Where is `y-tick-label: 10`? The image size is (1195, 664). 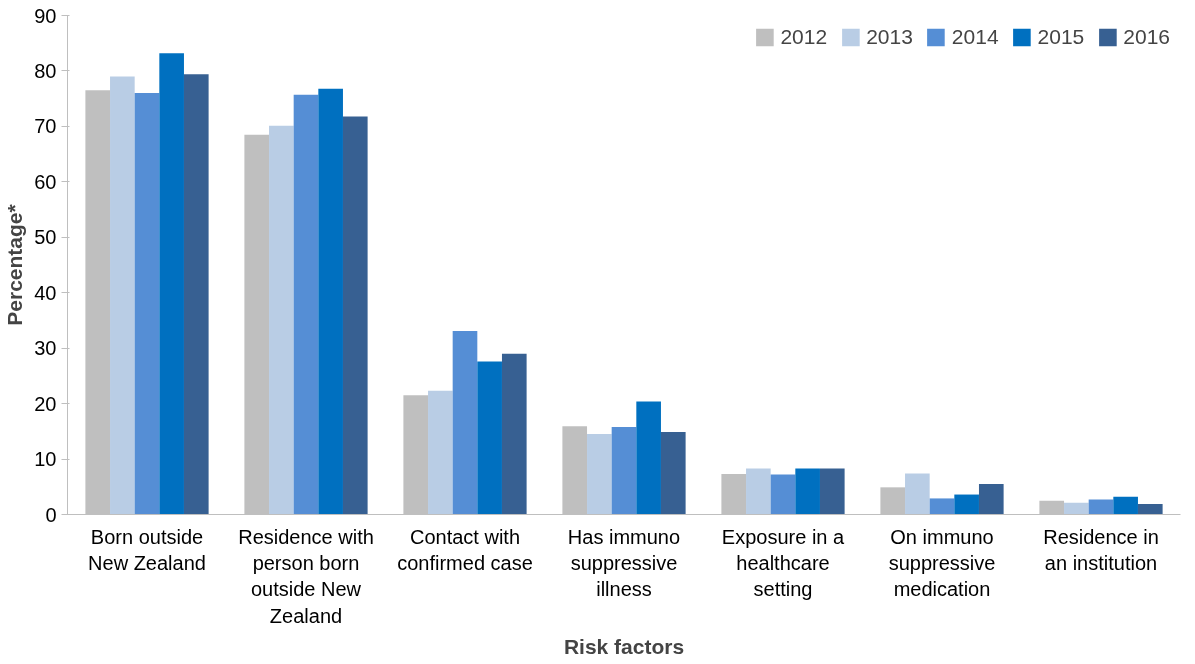
y-tick-label: 10 is located at coordinates (45, 459).